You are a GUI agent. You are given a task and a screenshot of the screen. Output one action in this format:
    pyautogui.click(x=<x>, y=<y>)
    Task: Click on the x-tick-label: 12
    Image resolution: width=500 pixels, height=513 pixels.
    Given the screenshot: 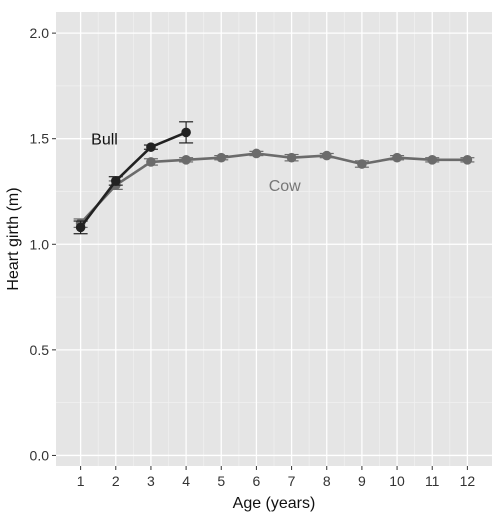 What is the action you would take?
    pyautogui.click(x=468, y=481)
    